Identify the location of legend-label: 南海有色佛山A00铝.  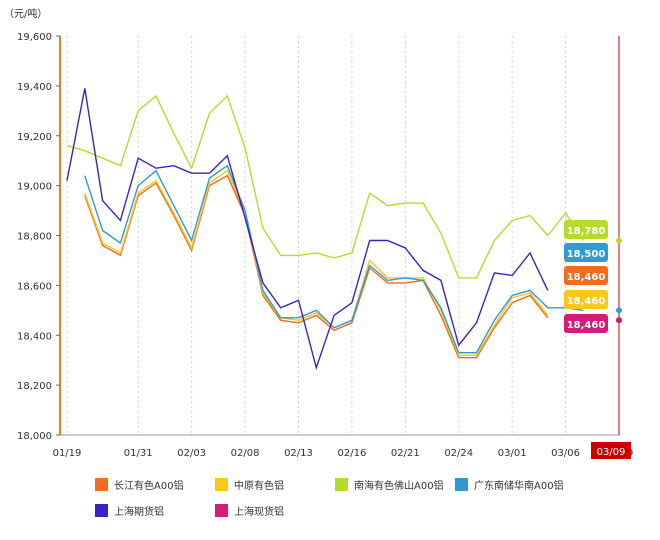
(399, 486).